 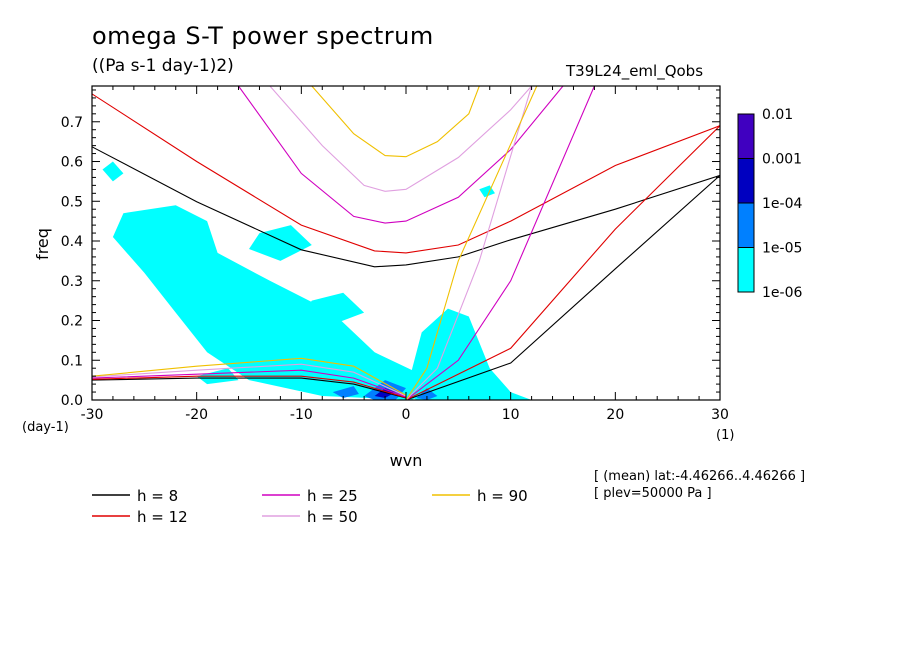 What do you see at coordinates (92, 415) in the screenshot?
I see `x-tick-label: -30` at bounding box center [92, 415].